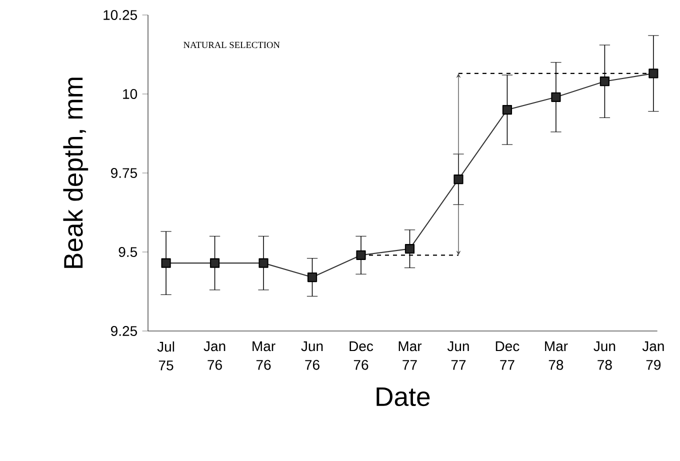 The height and width of the screenshot is (461, 680). I want to click on x-tick-label: Dec 77, so click(508, 355).